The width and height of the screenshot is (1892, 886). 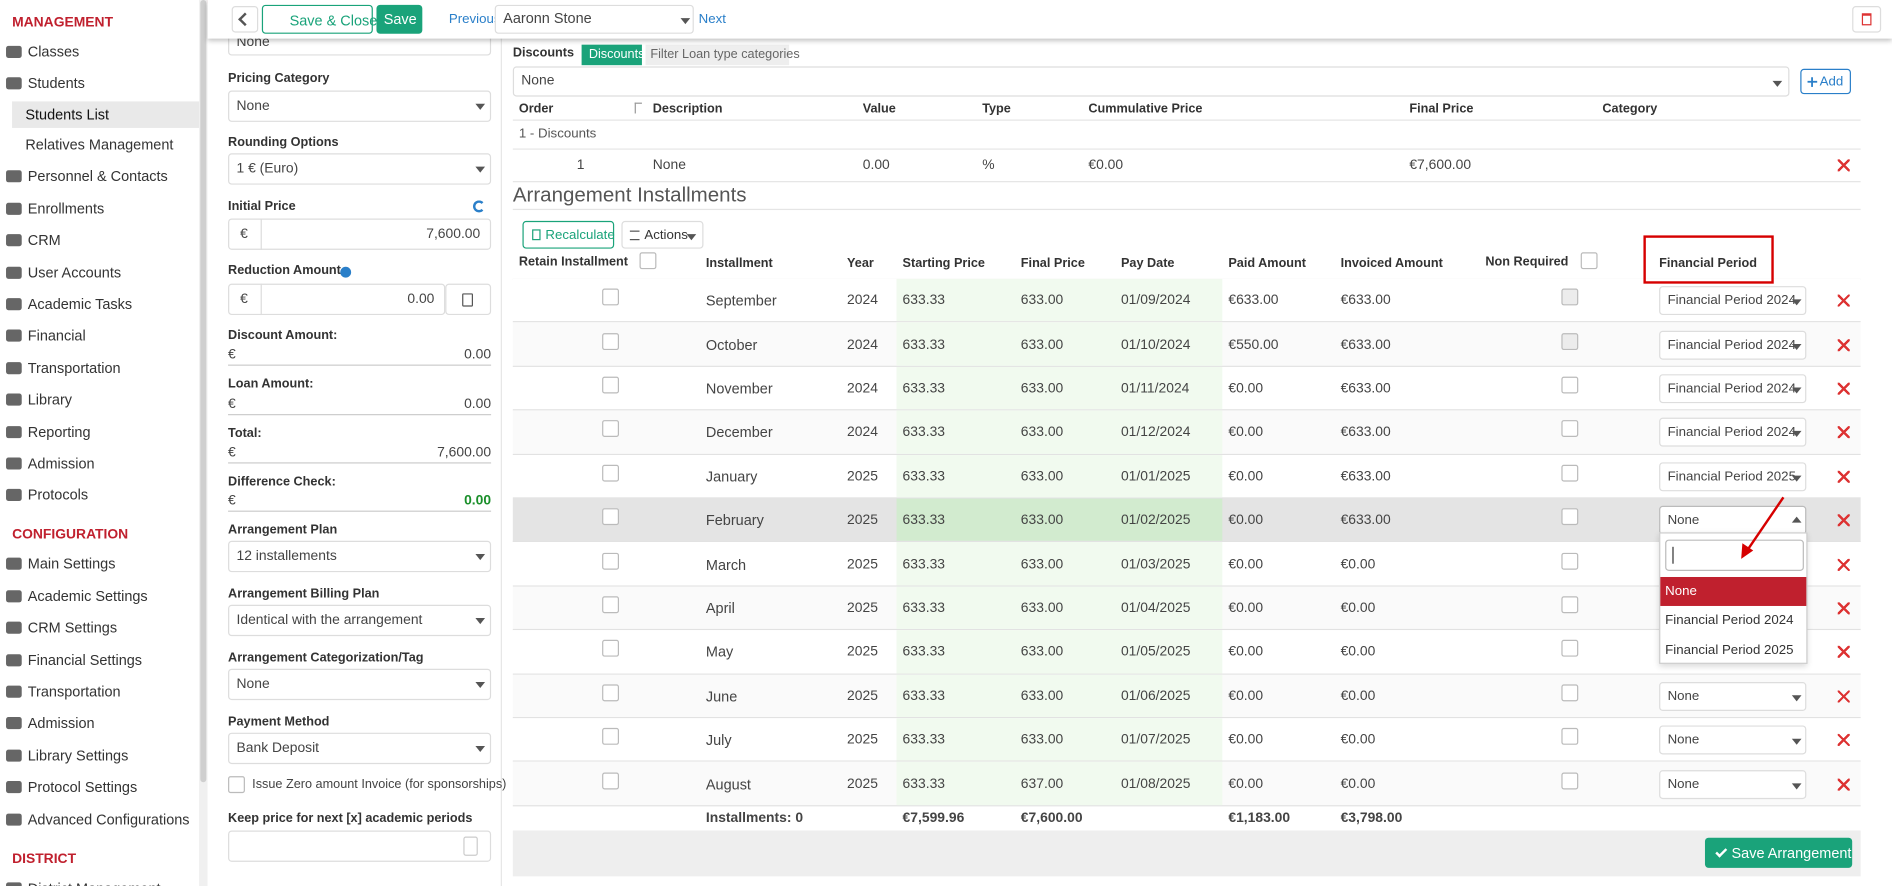 I want to click on button-text: Save Arrangement, so click(x=1791, y=853).